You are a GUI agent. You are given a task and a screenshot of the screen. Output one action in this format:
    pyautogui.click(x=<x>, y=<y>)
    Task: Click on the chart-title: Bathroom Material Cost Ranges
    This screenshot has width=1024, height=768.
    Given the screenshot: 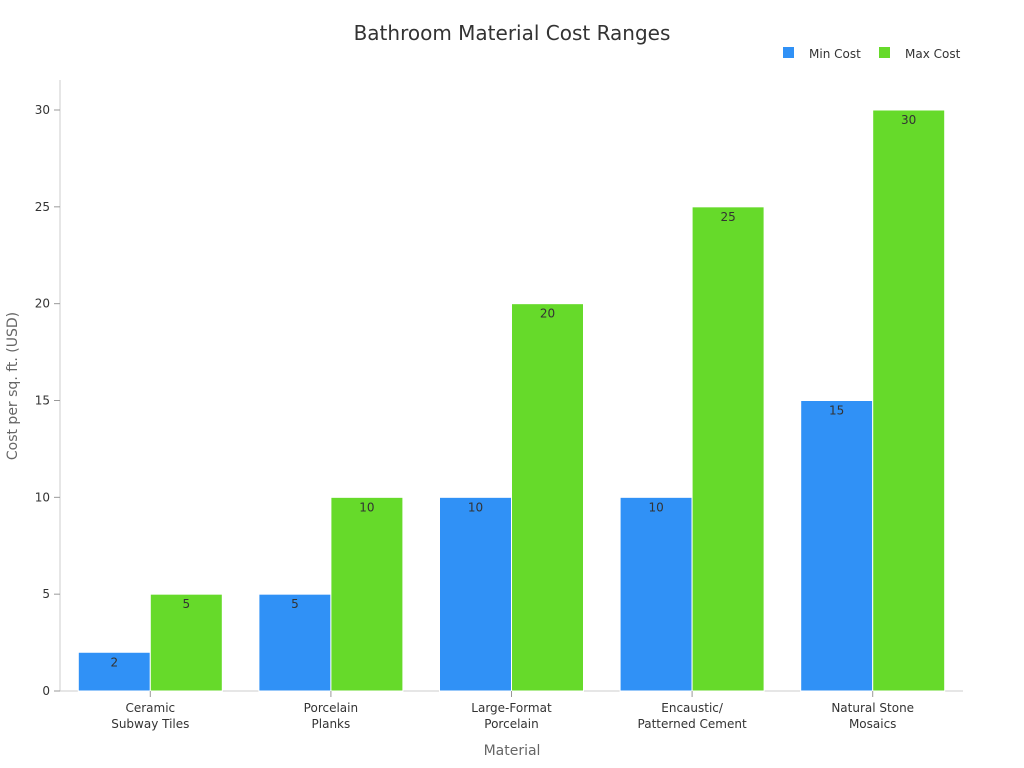 What is the action you would take?
    pyautogui.click(x=512, y=33)
    